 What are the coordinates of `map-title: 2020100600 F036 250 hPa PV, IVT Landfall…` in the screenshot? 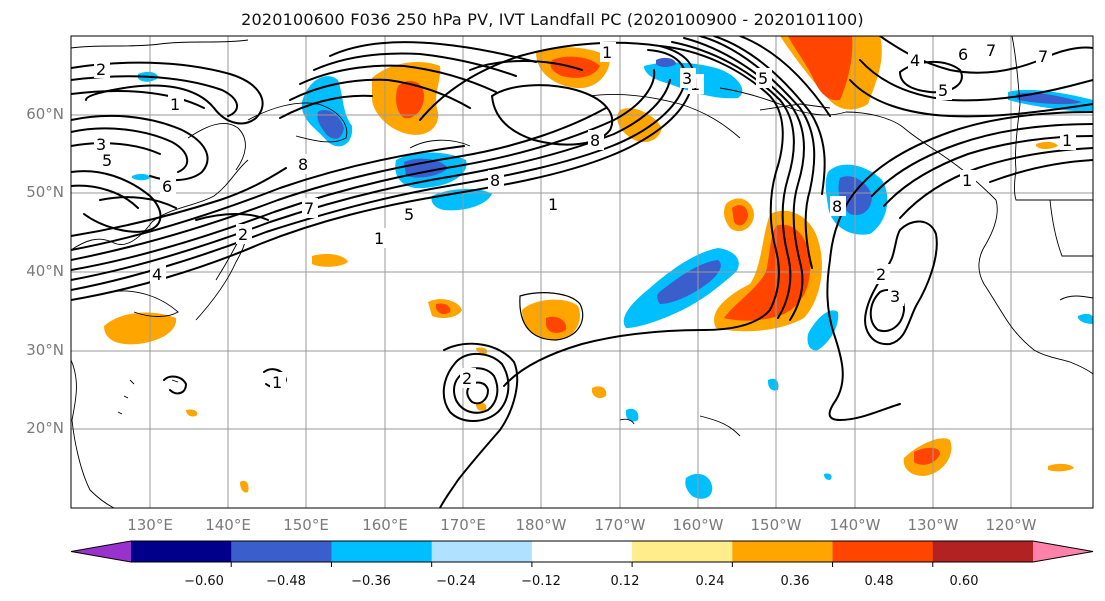 It's located at (552, 19).